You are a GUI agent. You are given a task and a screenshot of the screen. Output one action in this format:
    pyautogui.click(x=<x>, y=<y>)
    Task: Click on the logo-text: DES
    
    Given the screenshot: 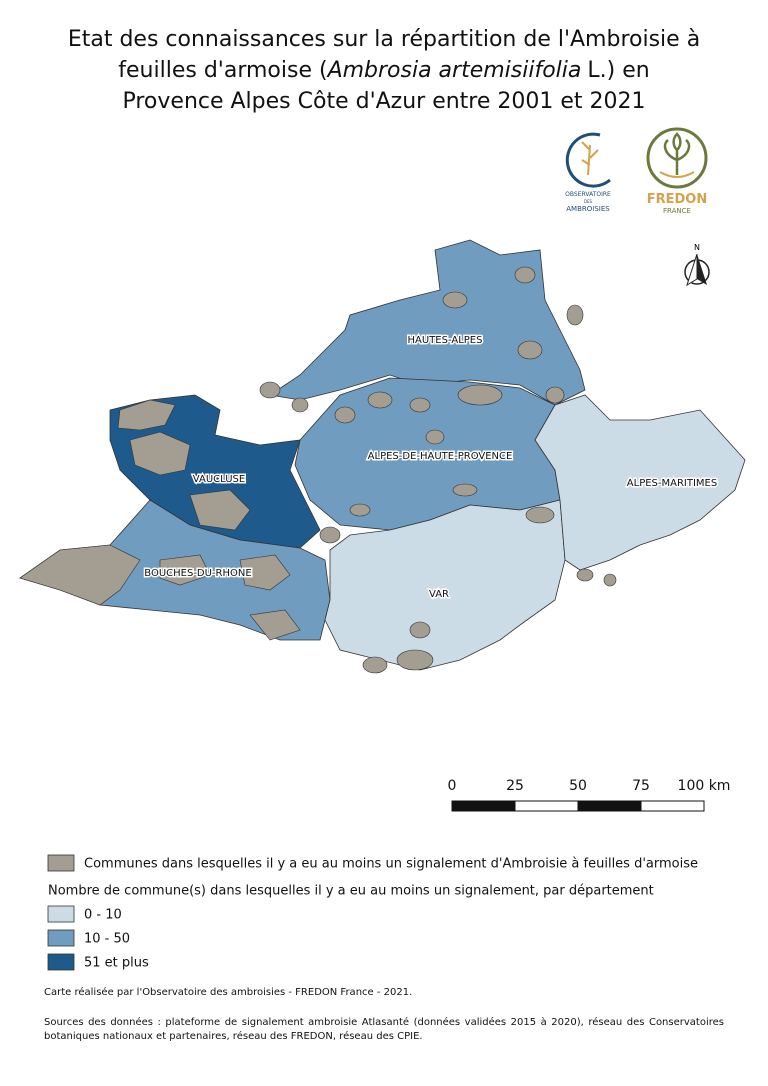 What is the action you would take?
    pyautogui.click(x=588, y=201)
    